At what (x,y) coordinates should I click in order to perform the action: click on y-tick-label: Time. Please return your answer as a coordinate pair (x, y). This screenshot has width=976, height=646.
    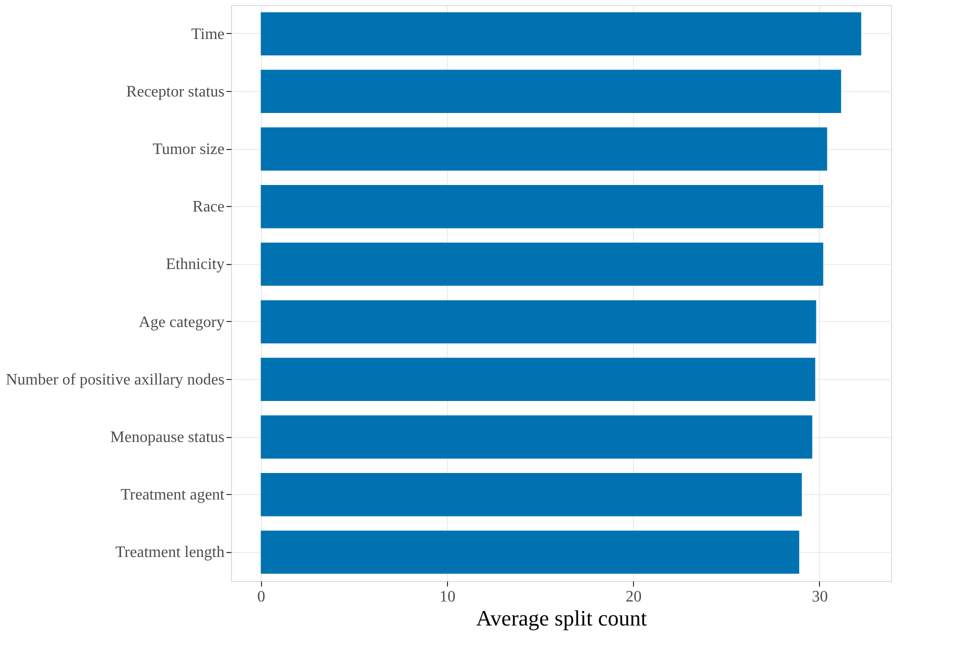
    Looking at the image, I should click on (207, 34).